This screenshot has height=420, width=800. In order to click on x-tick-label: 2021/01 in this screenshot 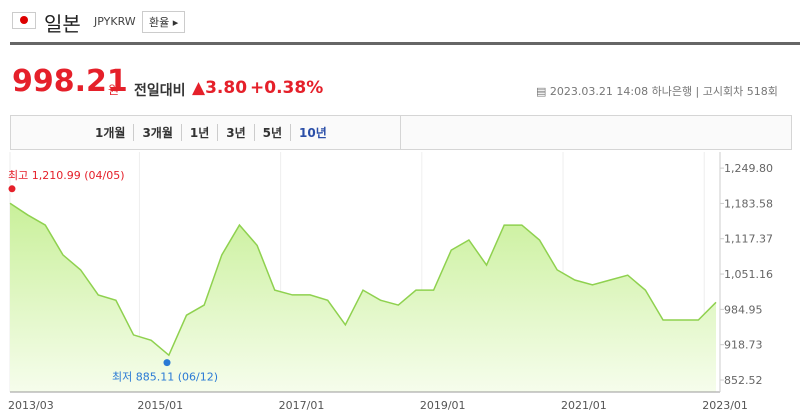, I will do `click(584, 405)`.